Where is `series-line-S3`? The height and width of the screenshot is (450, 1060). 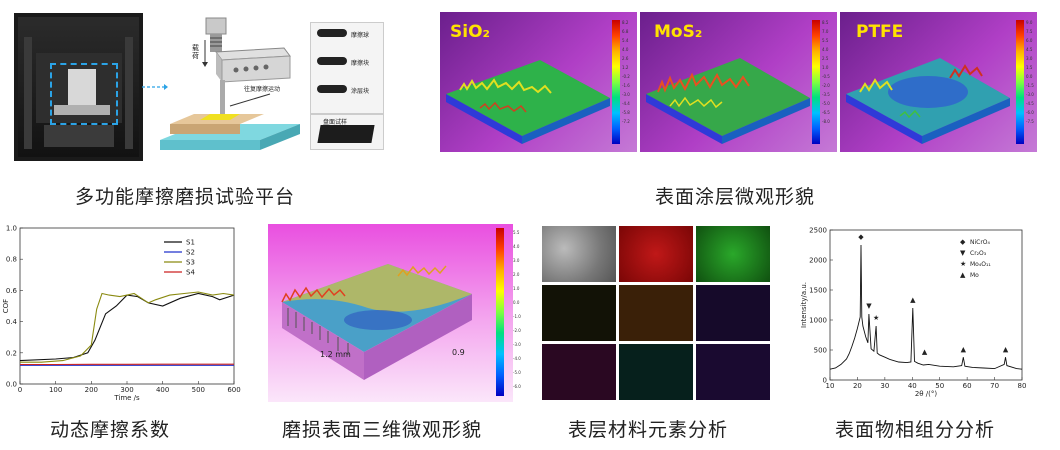 series-line-S3 is located at coordinates (127, 327).